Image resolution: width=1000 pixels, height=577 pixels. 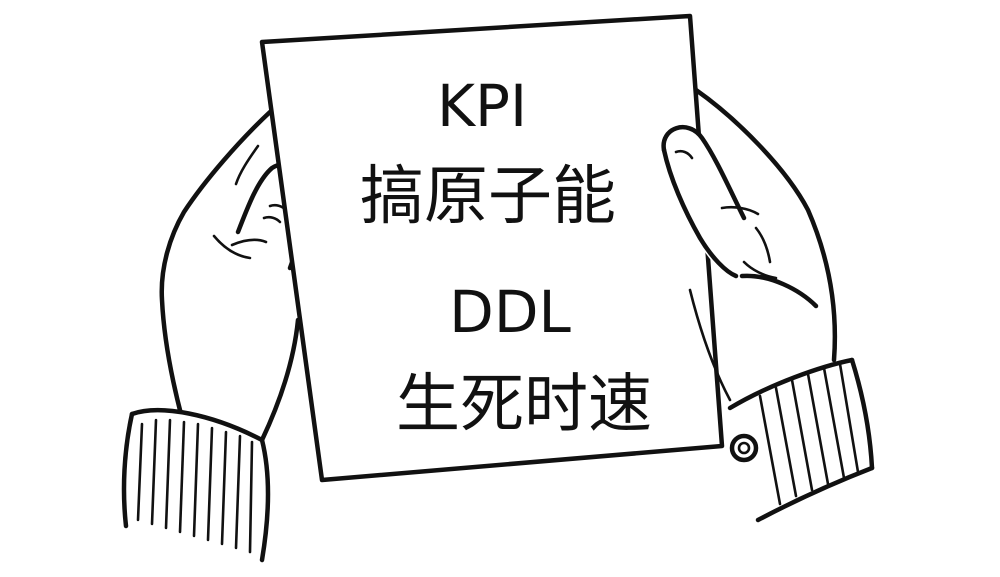 I want to click on right-hand, so click(x=749, y=254).